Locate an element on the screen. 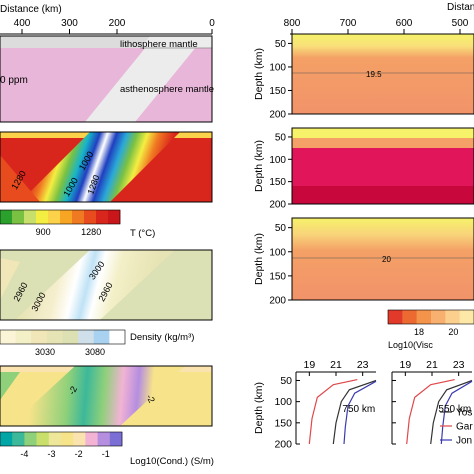 The height and width of the screenshot is (474, 474). density-colorbar-tick-label: 3080 is located at coordinates (95, 352).